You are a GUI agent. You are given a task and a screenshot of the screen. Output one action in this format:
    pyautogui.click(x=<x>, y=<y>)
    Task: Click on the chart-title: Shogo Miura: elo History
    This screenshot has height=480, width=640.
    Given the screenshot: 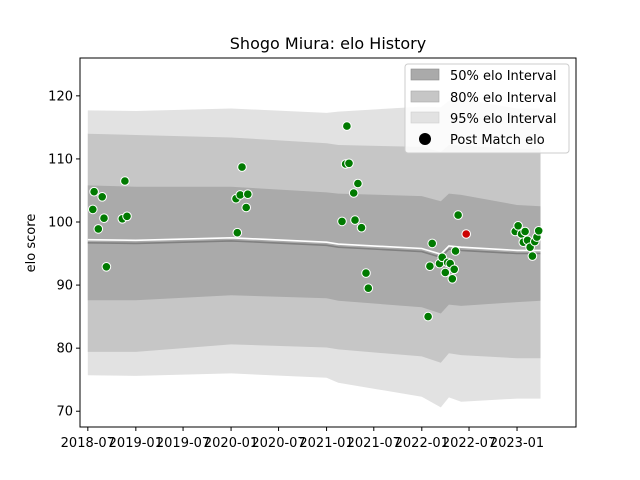 What is the action you would take?
    pyautogui.click(x=328, y=43)
    